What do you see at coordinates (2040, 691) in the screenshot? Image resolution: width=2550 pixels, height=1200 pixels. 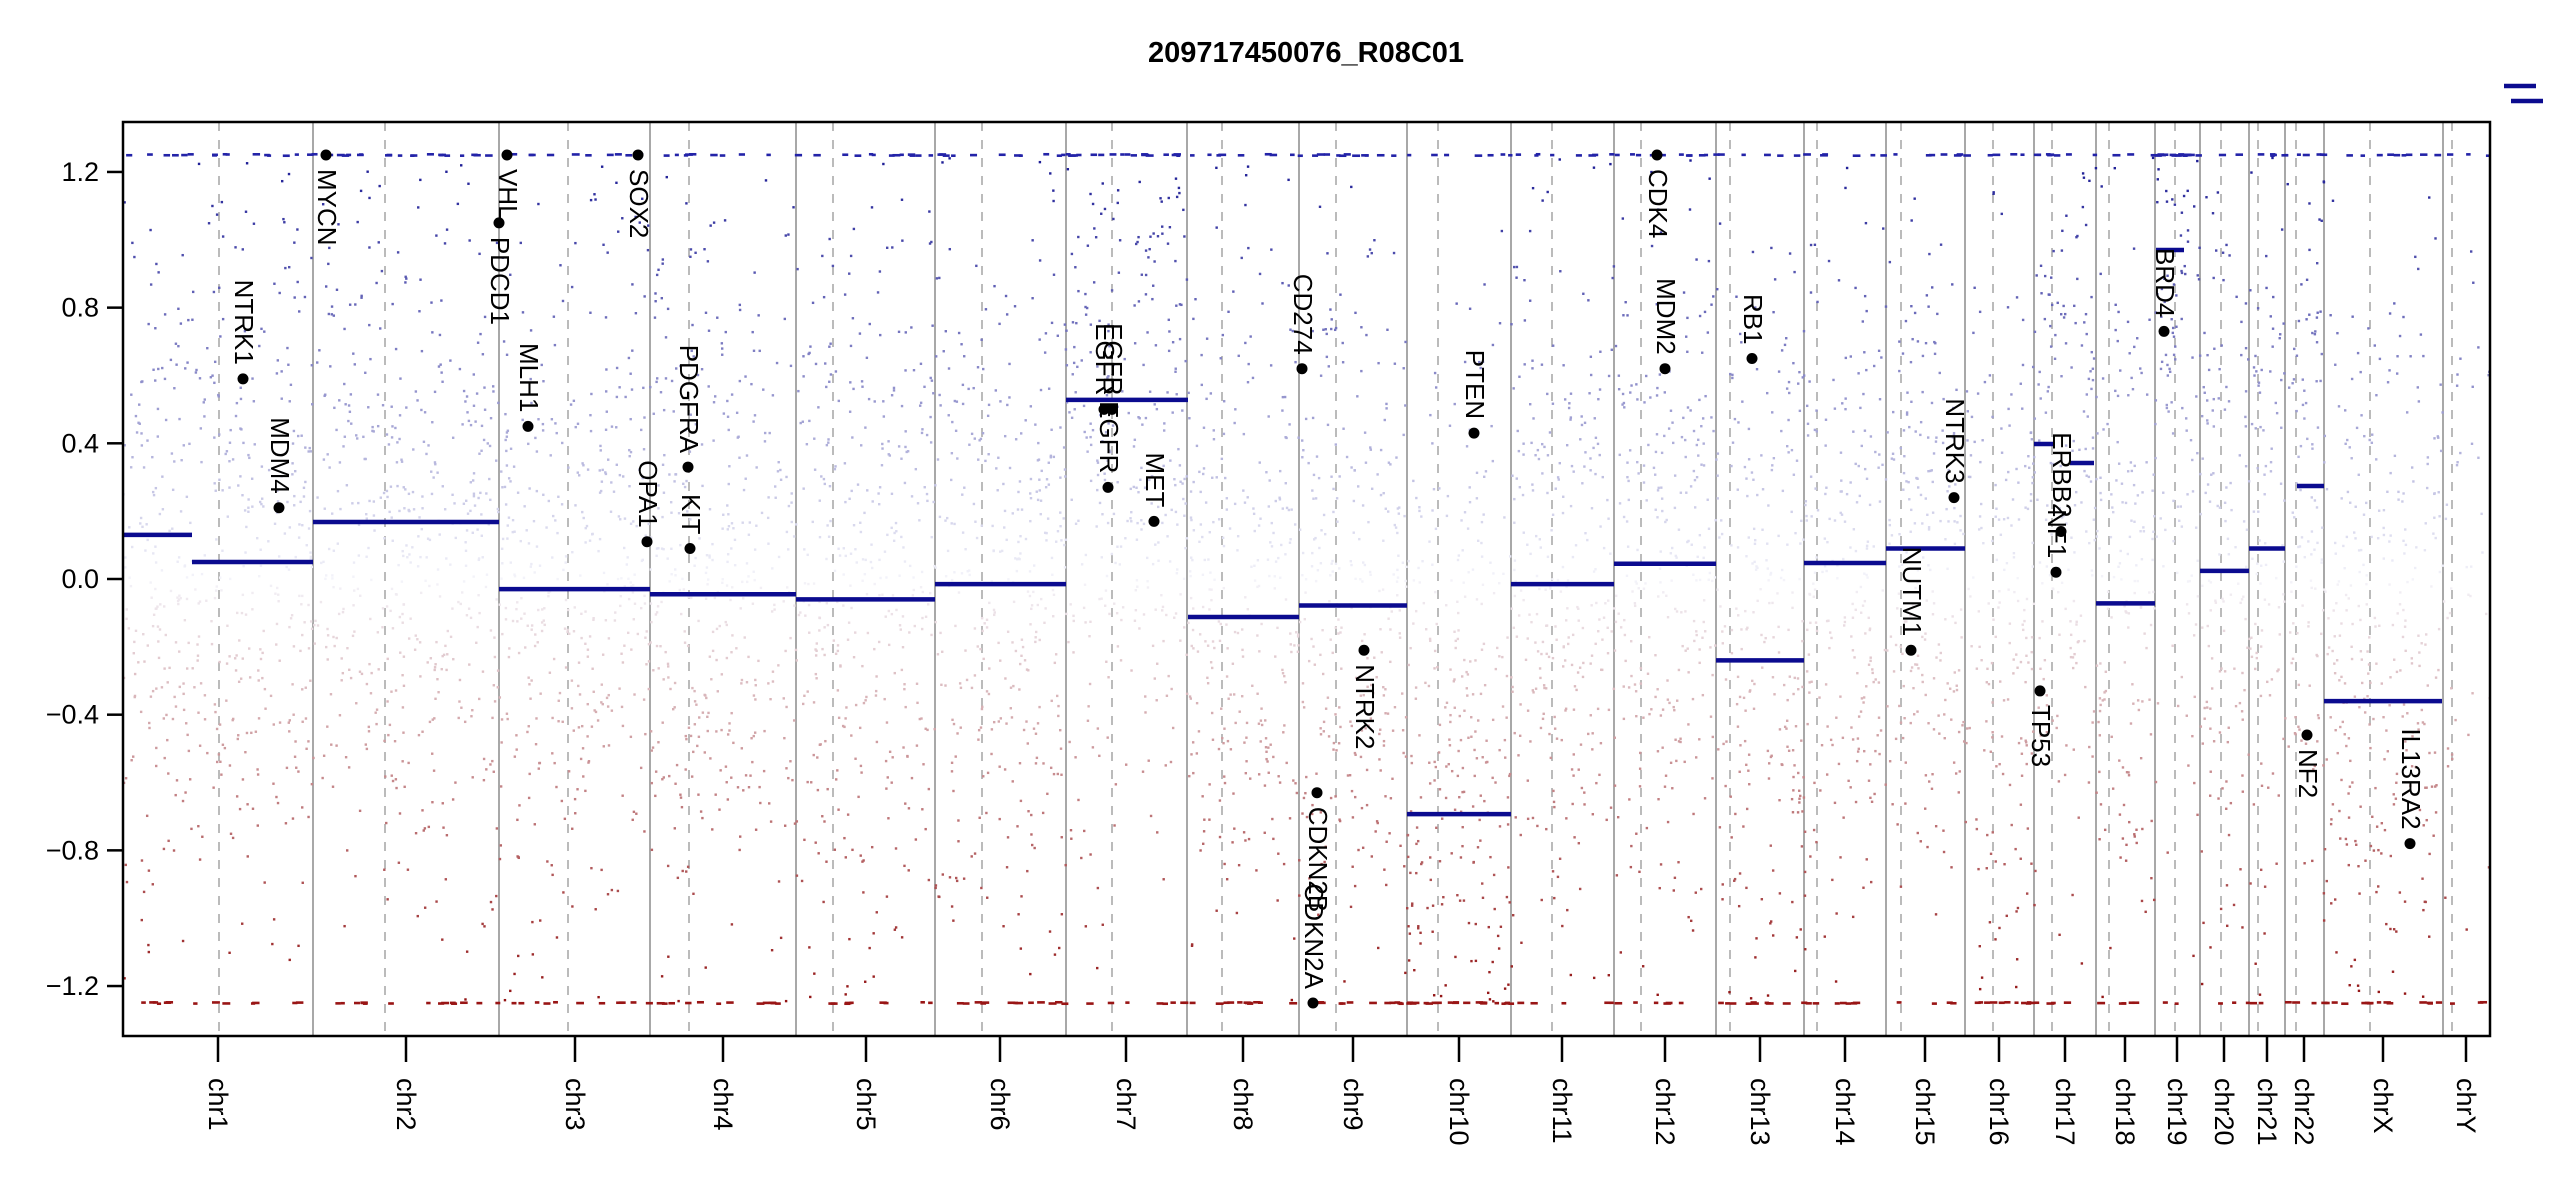 I see `gene-dot-TP53` at bounding box center [2040, 691].